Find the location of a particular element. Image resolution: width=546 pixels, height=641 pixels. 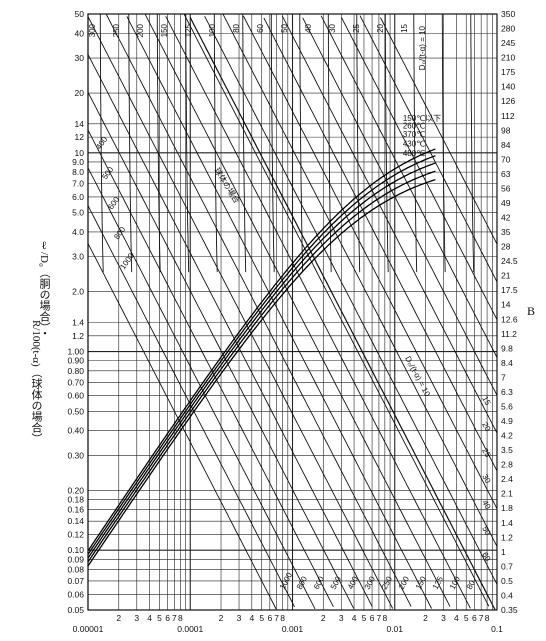

y-tick-label-right: 4.9 is located at coordinates (507, 421).